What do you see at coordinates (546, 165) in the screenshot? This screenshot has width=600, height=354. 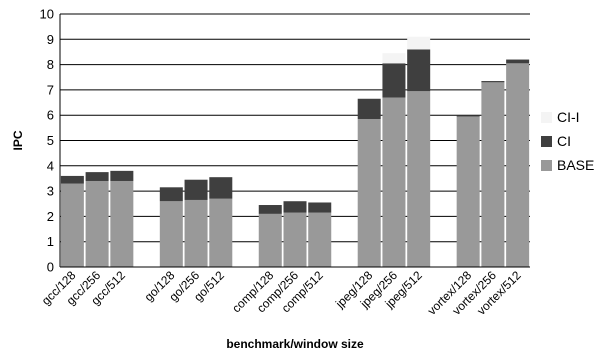 I see `legend-swatch-base` at bounding box center [546, 165].